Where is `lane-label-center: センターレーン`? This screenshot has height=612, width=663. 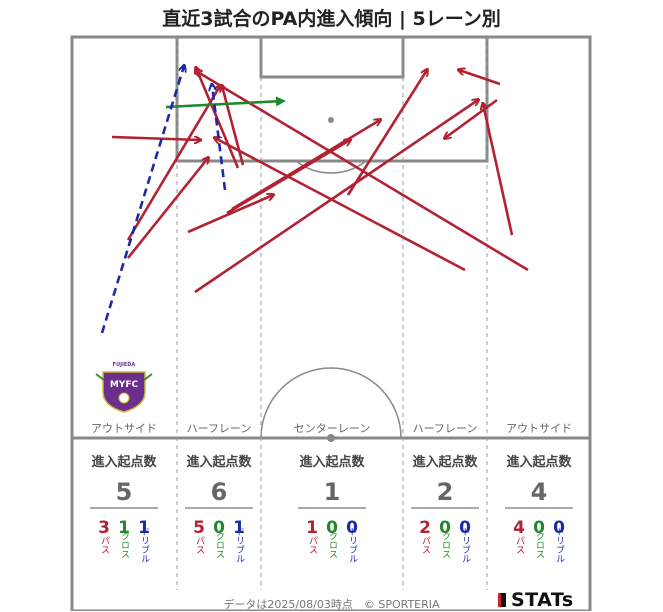 lane-label-center: センターレーン is located at coordinates (332, 428).